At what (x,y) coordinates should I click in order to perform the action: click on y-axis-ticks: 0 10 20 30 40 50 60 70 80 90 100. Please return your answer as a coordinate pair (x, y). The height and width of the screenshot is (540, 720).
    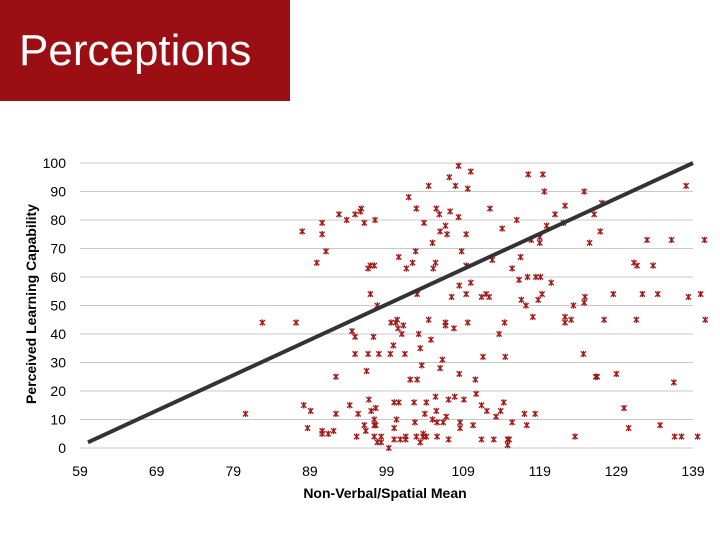
    Looking at the image, I should click on (55, 305).